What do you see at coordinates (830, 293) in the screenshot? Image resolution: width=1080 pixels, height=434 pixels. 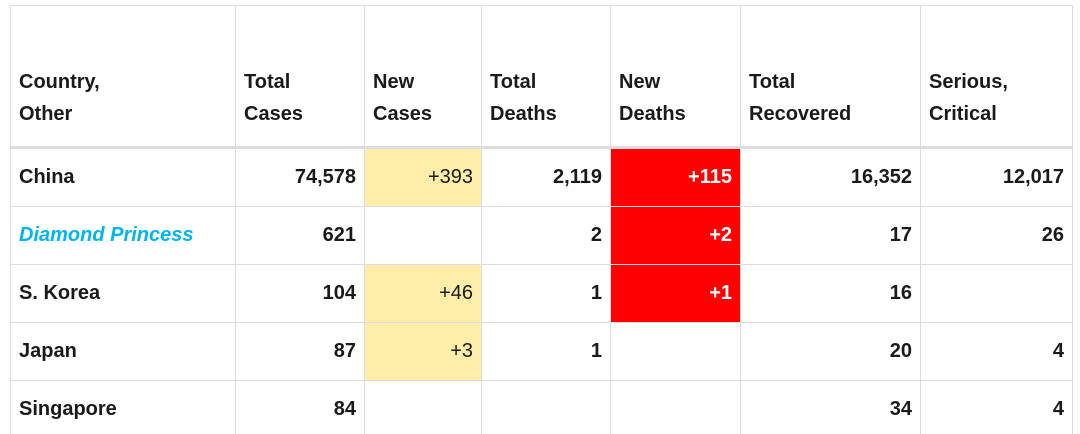 I see `cell-total-recovered: 16` at bounding box center [830, 293].